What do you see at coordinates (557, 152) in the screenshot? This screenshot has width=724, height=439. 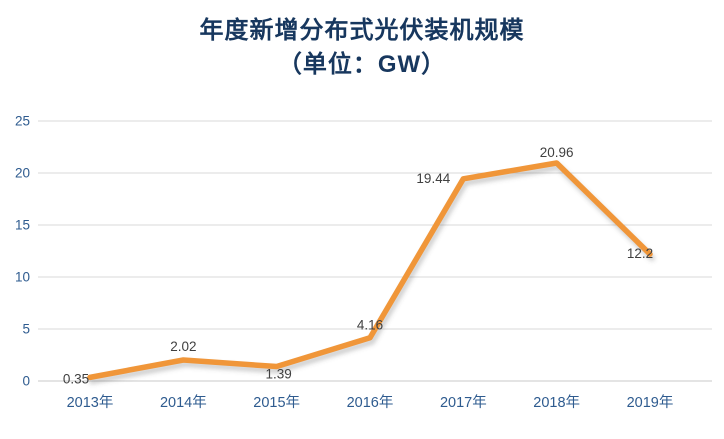 I see `data-point-label: 20.96` at bounding box center [557, 152].